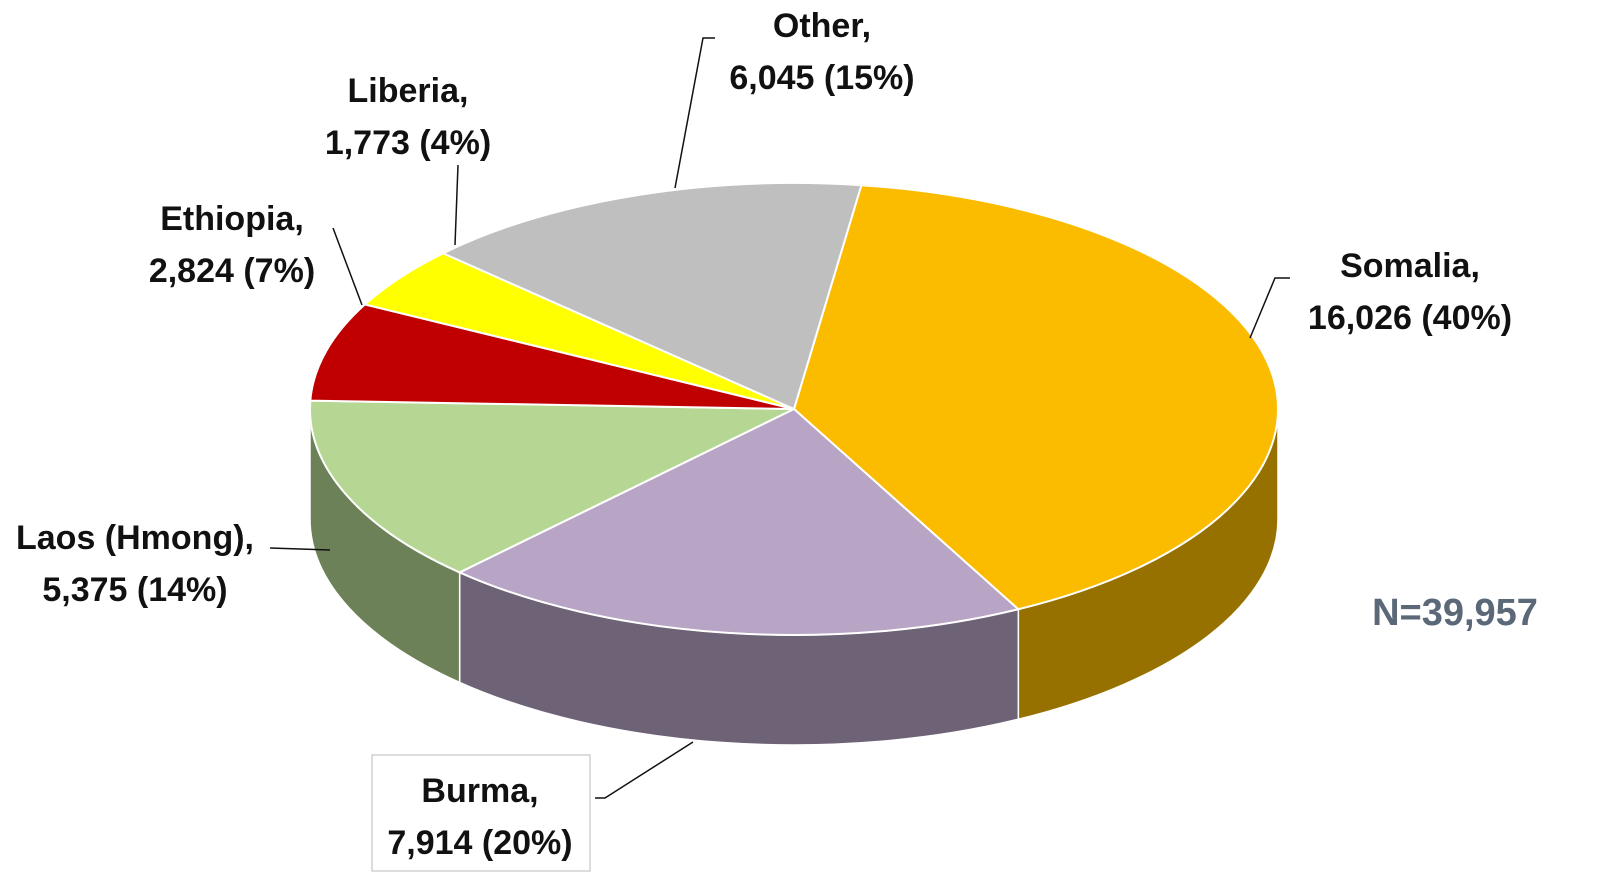 This screenshot has width=1617, height=887. What do you see at coordinates (1410, 266) in the screenshot?
I see `slice-label: Somalia,` at bounding box center [1410, 266].